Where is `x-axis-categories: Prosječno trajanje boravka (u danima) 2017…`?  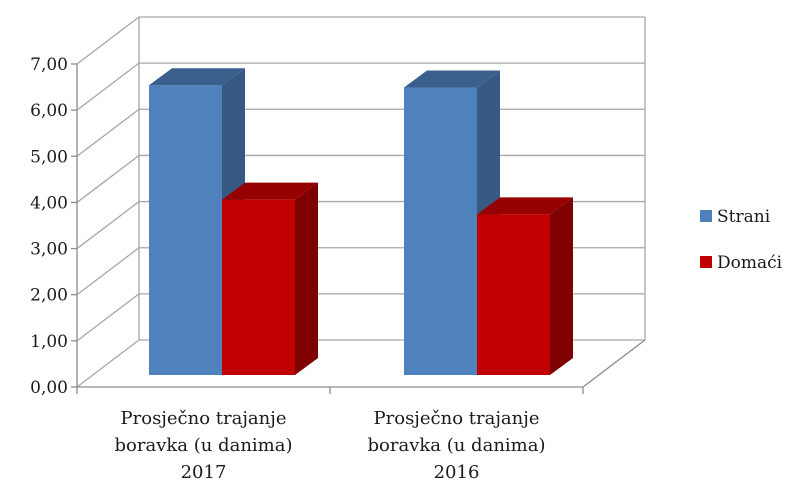
x-axis-categories: Prosječno trajanje boravka (u danima) 2017… is located at coordinates (330, 445).